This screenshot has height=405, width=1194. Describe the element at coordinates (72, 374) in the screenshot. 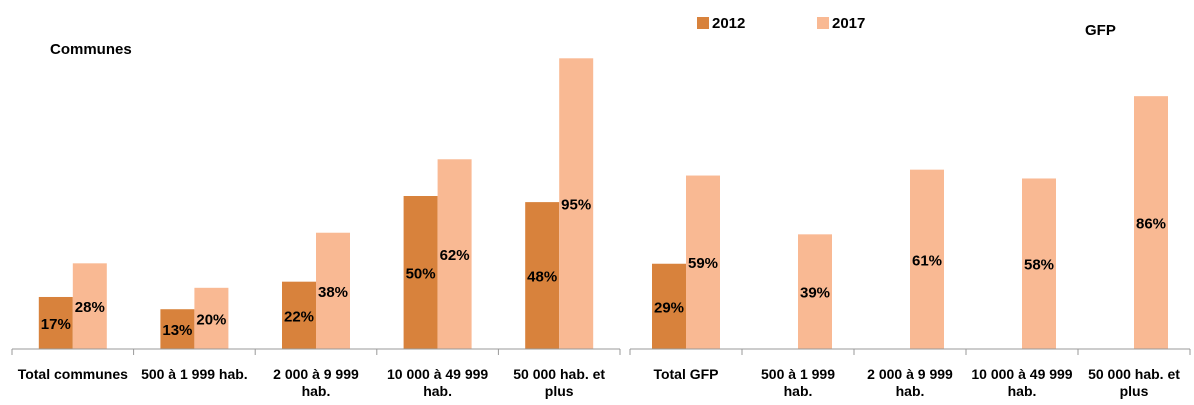

I see `x-tick-label: Total communes` at that location.